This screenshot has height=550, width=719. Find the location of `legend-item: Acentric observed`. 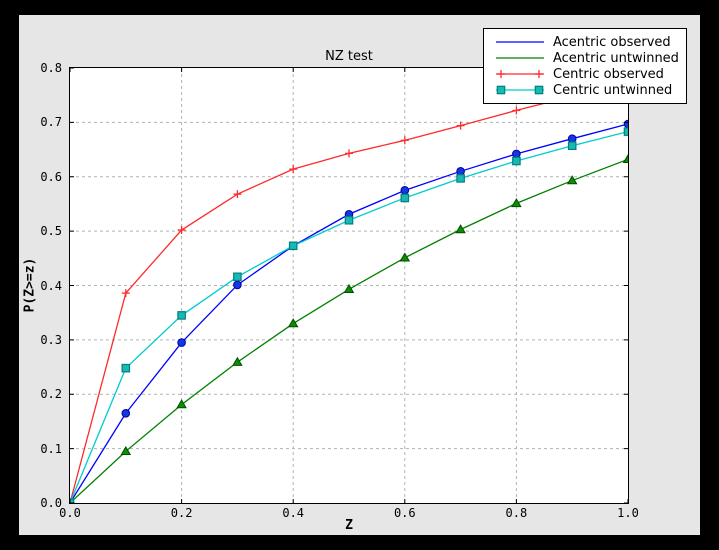

legend-item: Acentric observed is located at coordinates (587, 42).